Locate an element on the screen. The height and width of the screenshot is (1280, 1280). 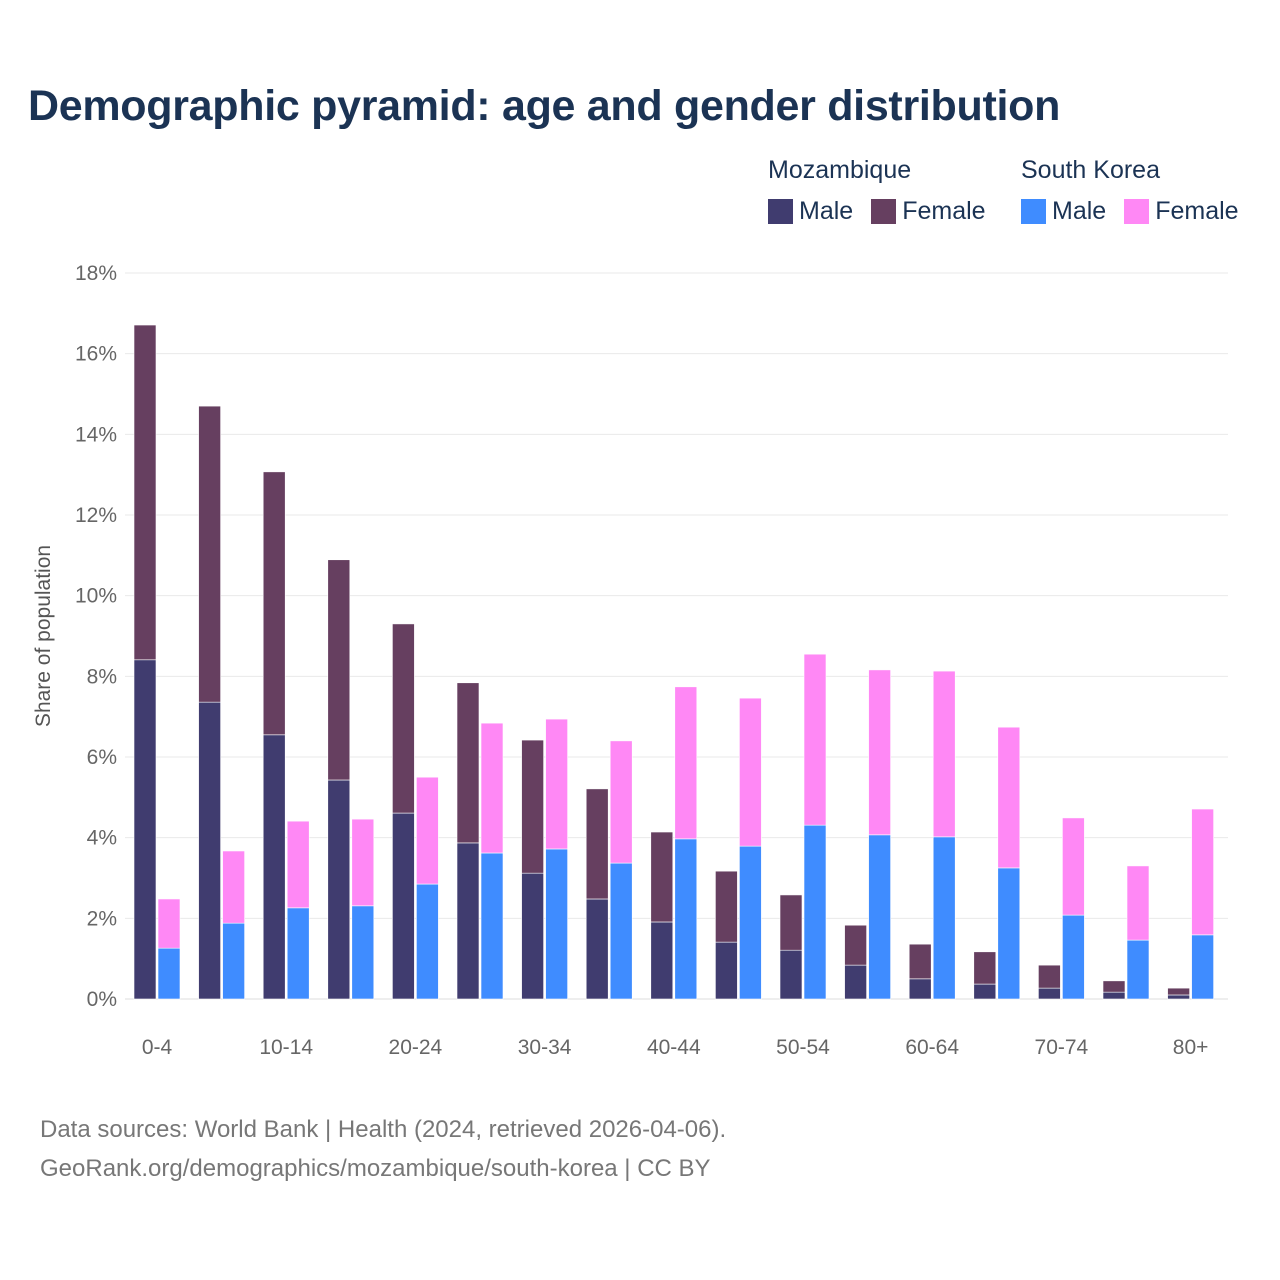
y-axis-label: Share of population is located at coordinates (43, 636).